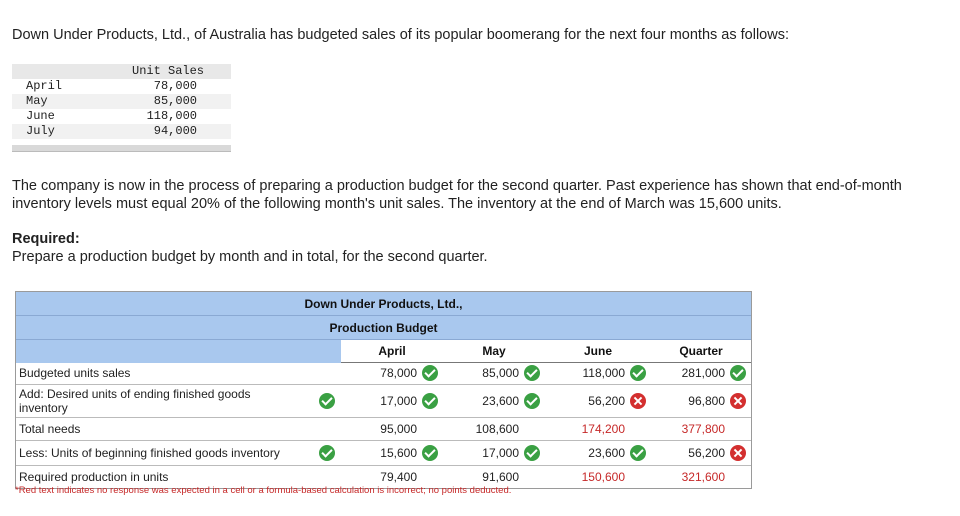  Describe the element at coordinates (392, 351) in the screenshot. I see `col-april: April` at that location.